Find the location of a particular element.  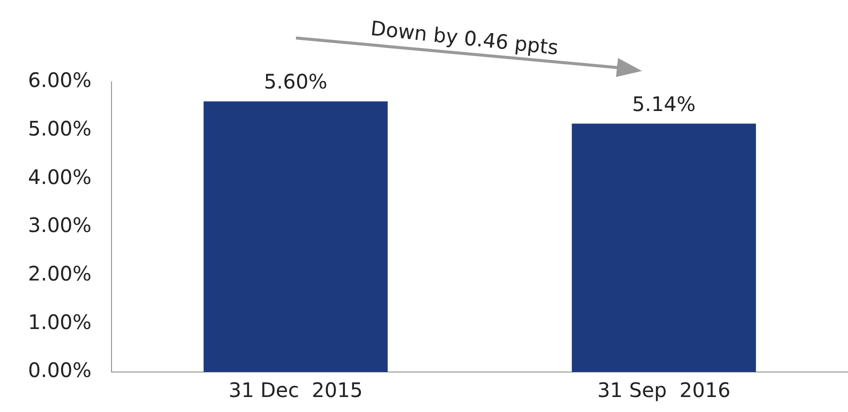

x-tick-label: 31 Dec 2015 is located at coordinates (295, 390).